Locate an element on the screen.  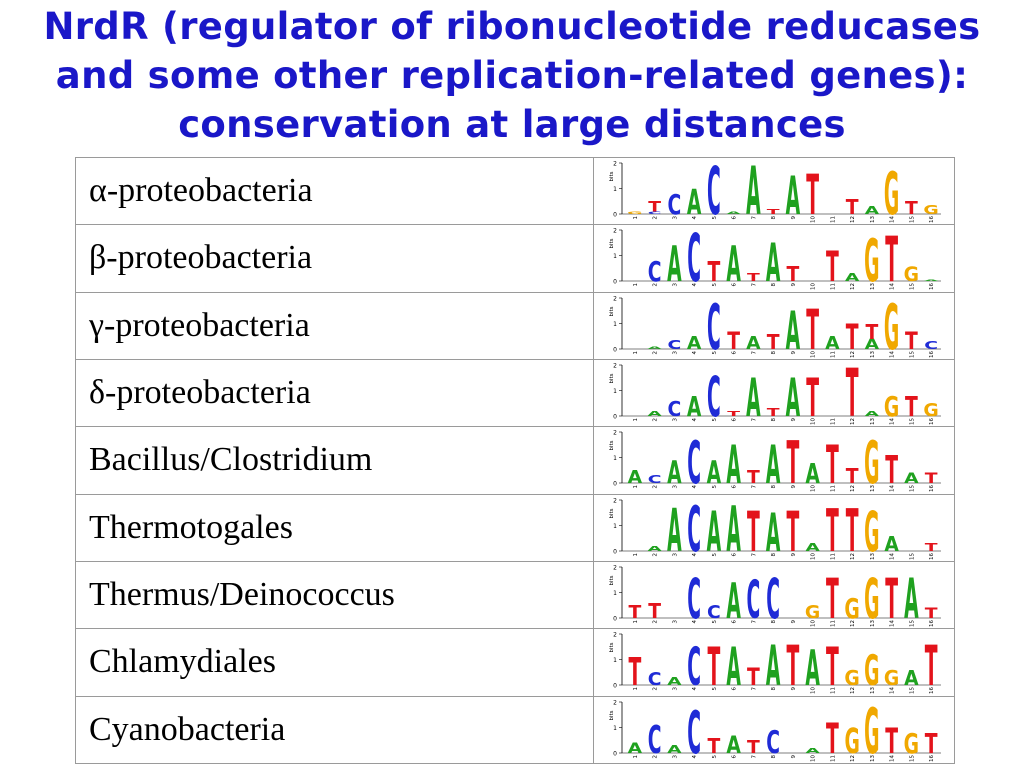
logo-position-label: 4 is located at coordinates (695, 622).